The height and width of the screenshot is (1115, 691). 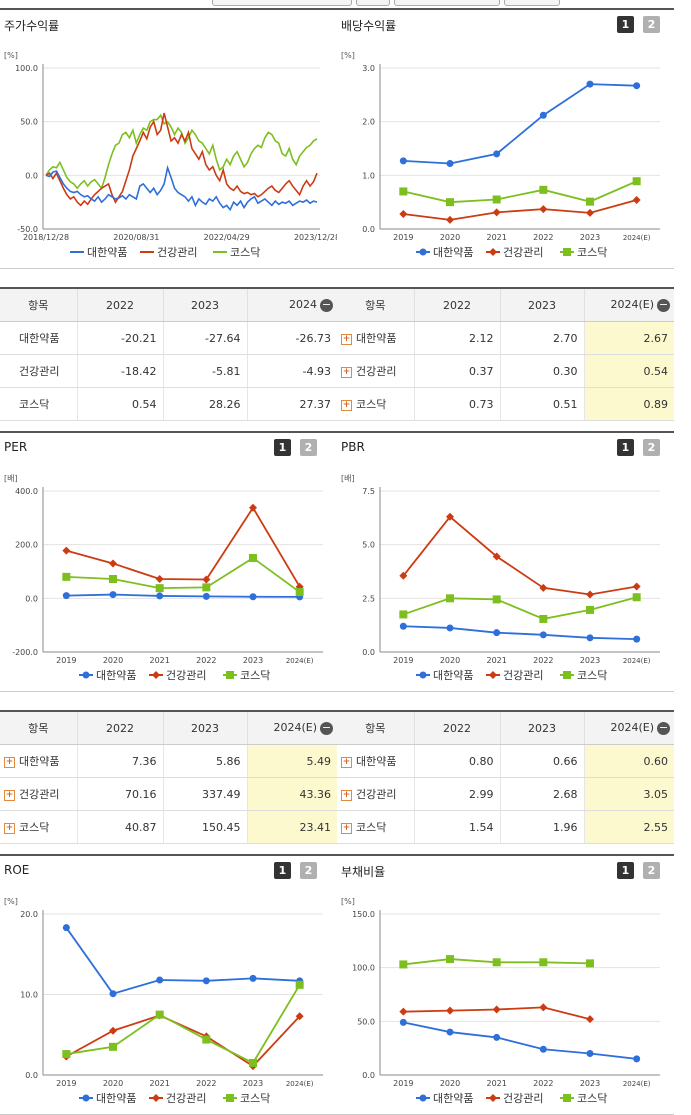 I want to click on y-tick-label: 5.0, so click(x=368, y=545).